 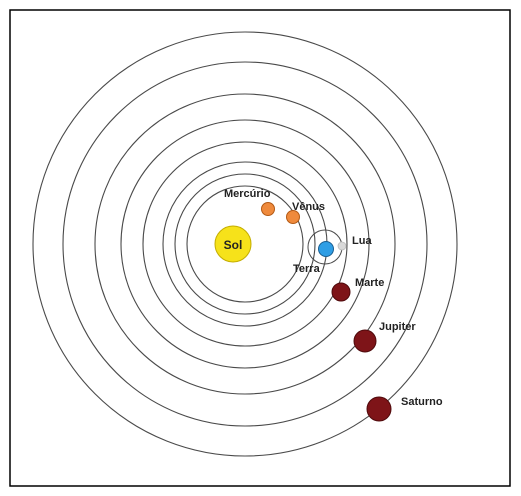 I want to click on earth-icon, so click(x=326, y=249).